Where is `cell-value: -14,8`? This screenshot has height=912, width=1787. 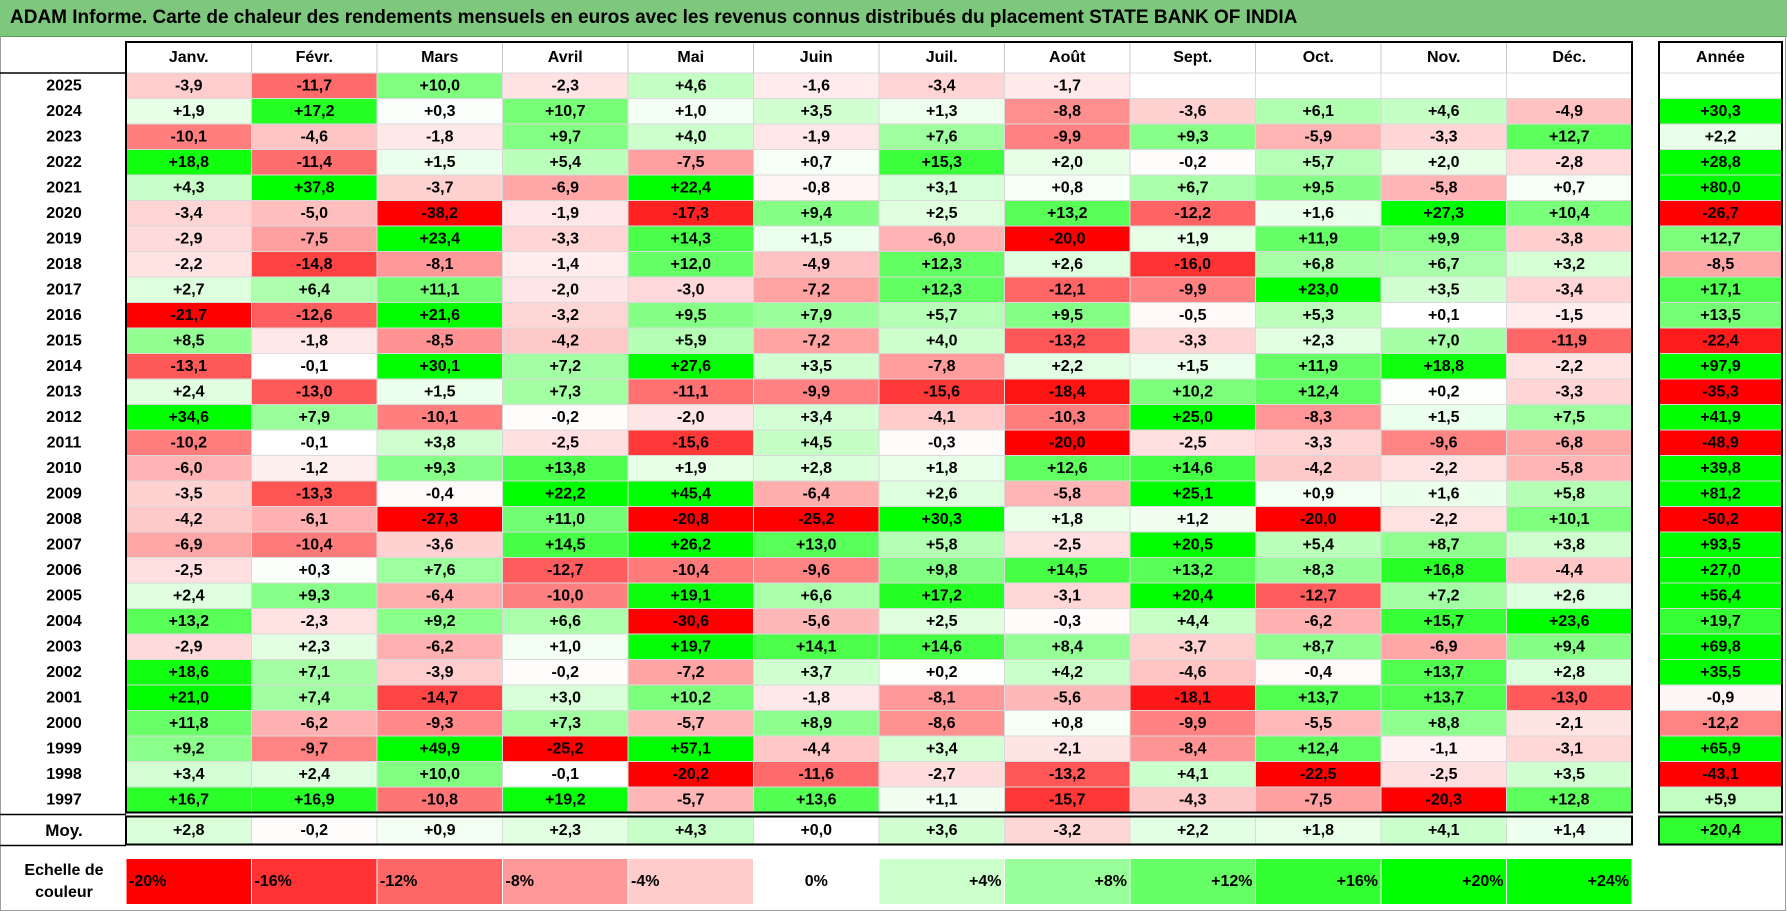
cell-value: -14,8 is located at coordinates (314, 264).